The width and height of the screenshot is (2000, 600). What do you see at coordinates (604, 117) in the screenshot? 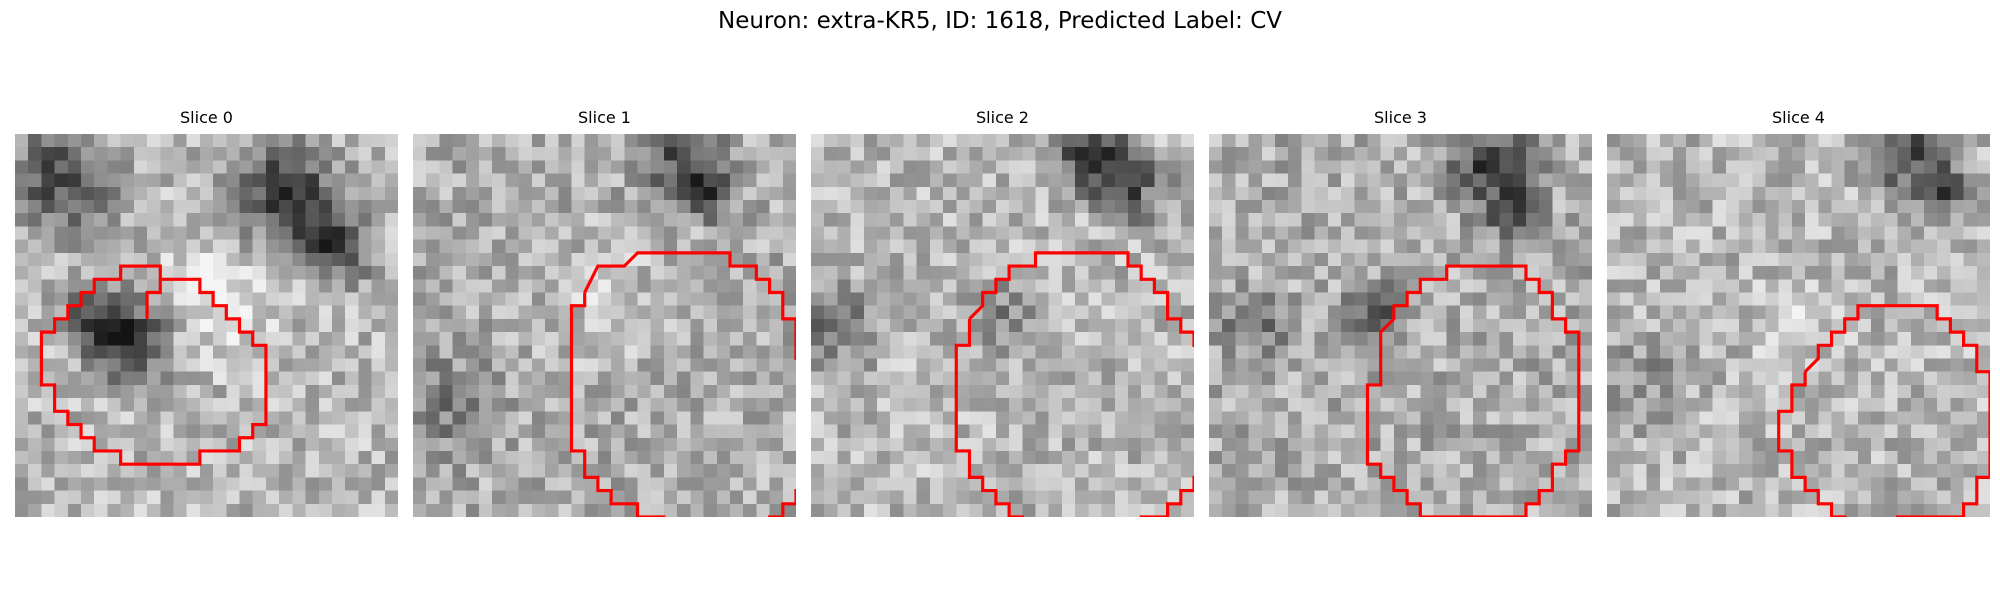
I see `slice-title: Slice 1` at bounding box center [604, 117].